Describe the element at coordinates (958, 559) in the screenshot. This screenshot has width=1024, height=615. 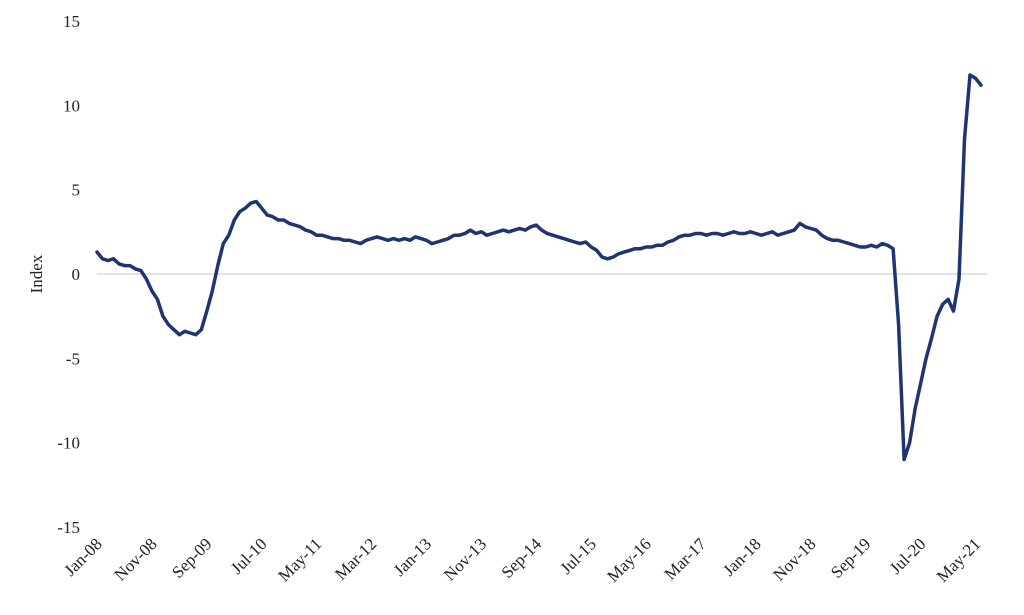
I see `x-tick-label: May-21` at that location.